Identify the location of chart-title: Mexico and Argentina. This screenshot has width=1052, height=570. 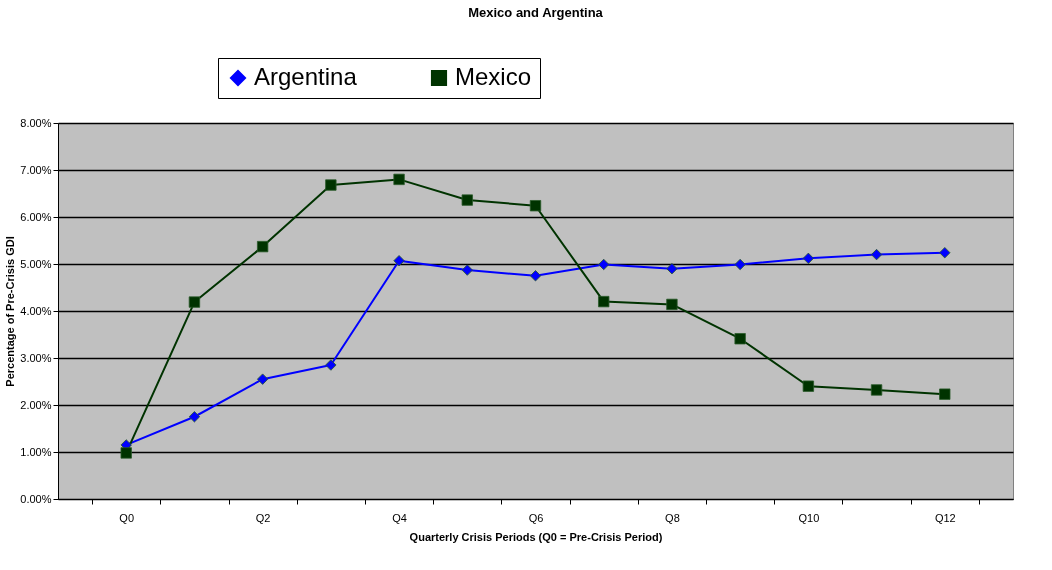
(536, 12).